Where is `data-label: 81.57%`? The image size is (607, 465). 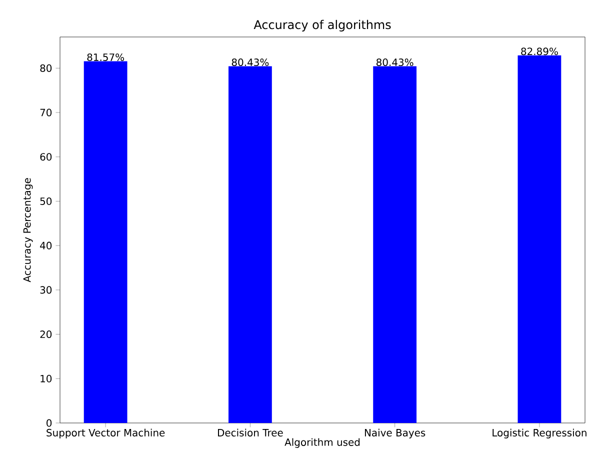 data-label: 81.57% is located at coordinates (105, 57).